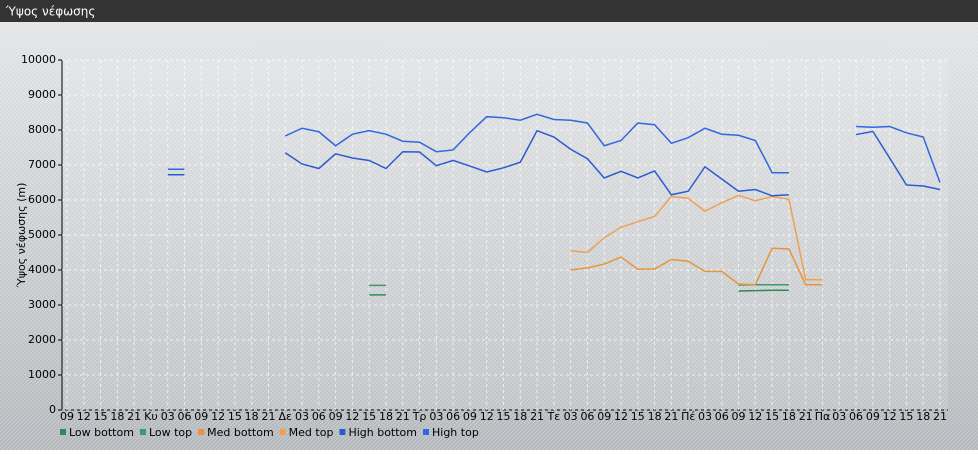 Image resolution: width=978 pixels, height=454 pixels. Describe the element at coordinates (823, 416) in the screenshot. I see `x-tick-label: Πα` at that location.